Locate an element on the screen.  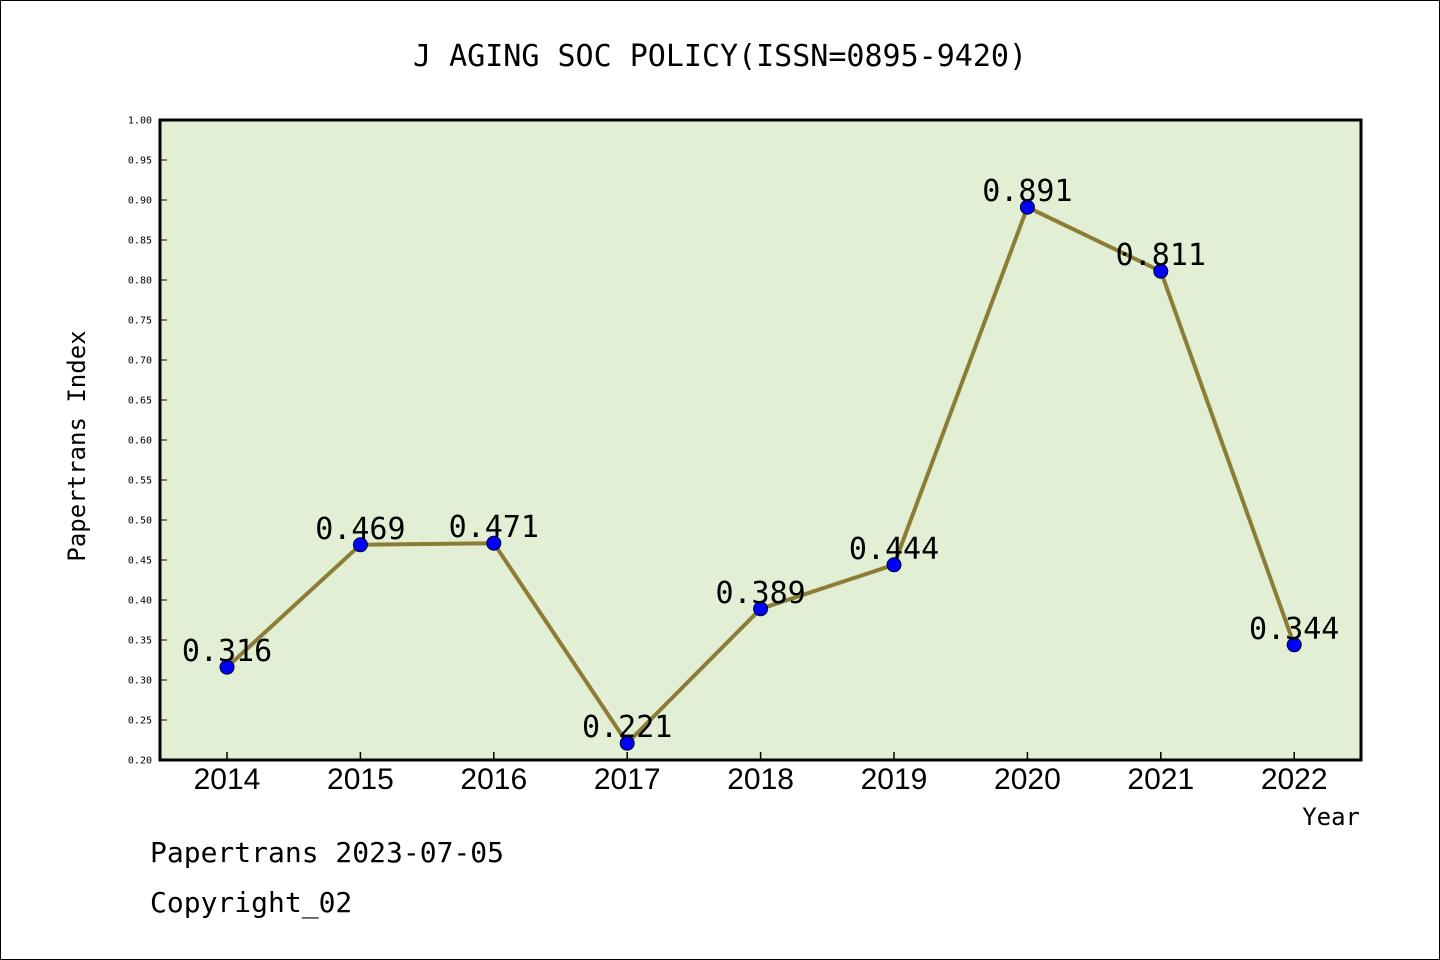
y-tick-label: 0.30 is located at coordinates (140, 681).